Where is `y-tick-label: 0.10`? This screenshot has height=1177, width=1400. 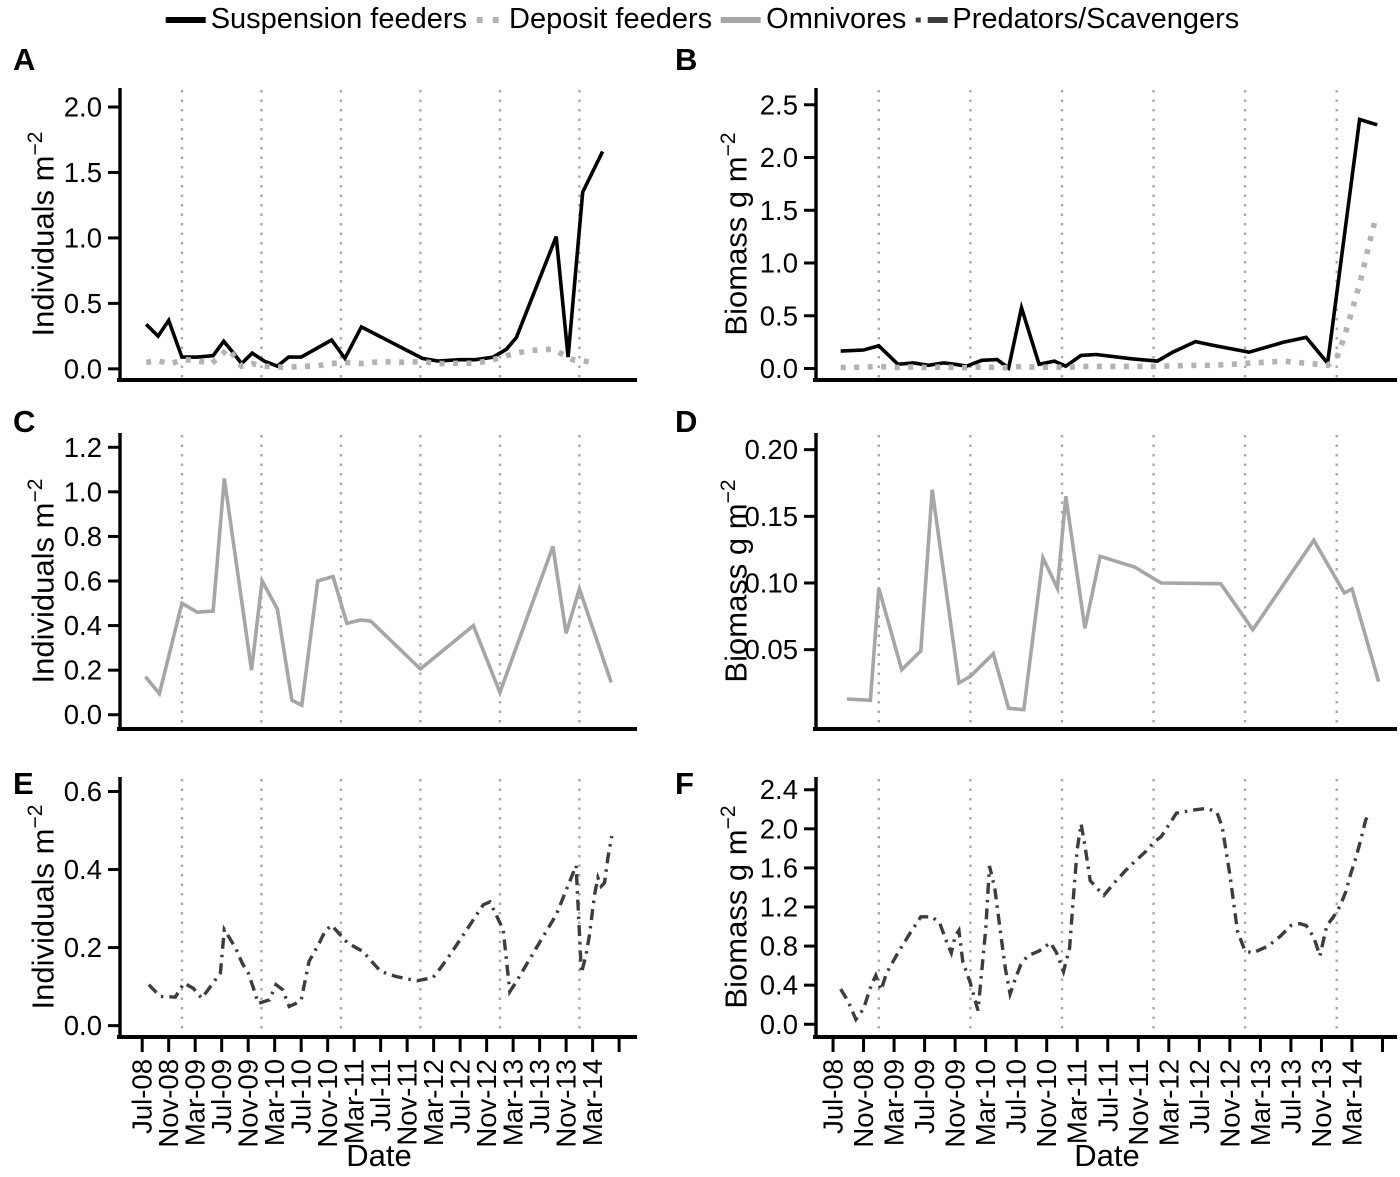 y-tick-label: 0.10 is located at coordinates (771, 583).